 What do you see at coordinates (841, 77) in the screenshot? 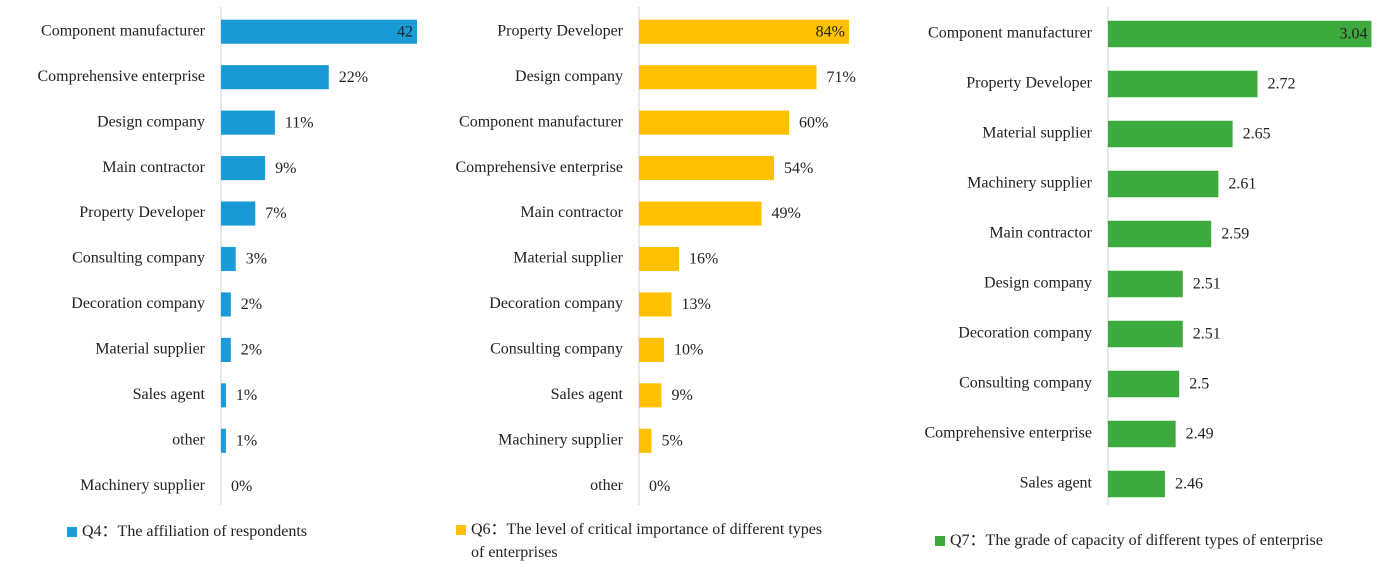
I see `value-label: 71%` at bounding box center [841, 77].